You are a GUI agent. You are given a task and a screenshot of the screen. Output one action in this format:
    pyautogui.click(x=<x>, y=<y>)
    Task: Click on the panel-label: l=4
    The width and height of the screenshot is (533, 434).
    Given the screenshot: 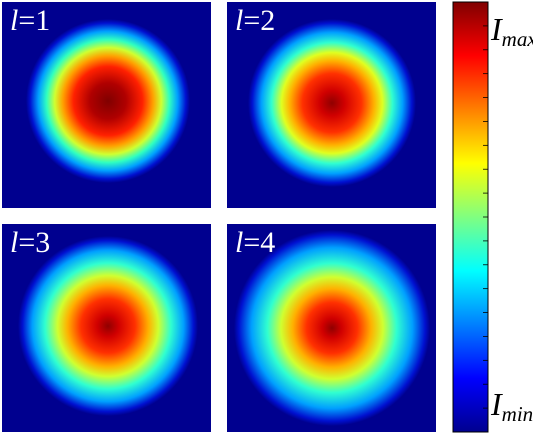 What is the action you would take?
    pyautogui.click(x=255, y=242)
    